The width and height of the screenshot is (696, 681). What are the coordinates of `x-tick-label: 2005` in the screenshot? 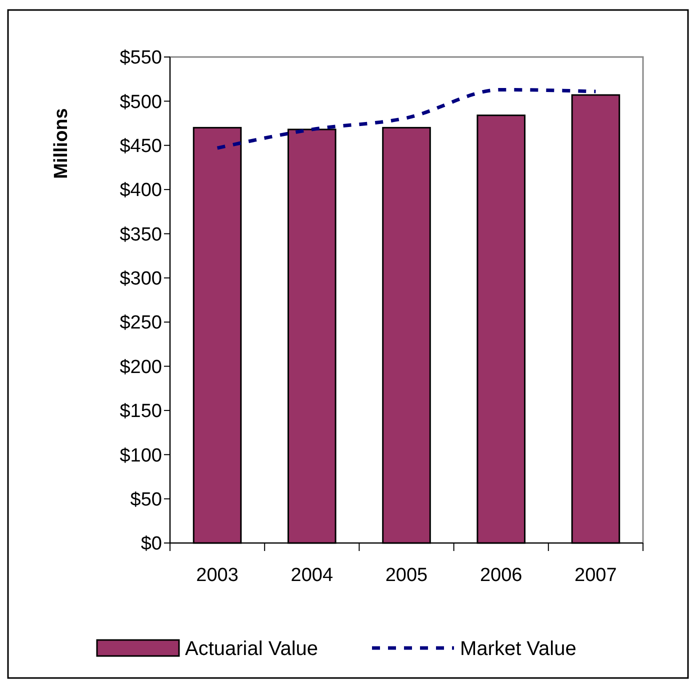 It's located at (406, 575).